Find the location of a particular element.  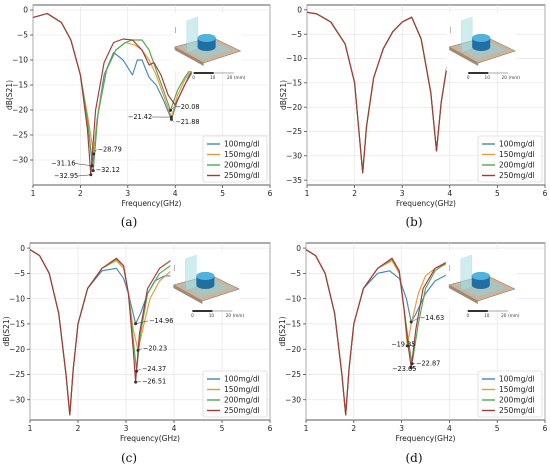

substrate-edge is located at coordinates (463, 294).